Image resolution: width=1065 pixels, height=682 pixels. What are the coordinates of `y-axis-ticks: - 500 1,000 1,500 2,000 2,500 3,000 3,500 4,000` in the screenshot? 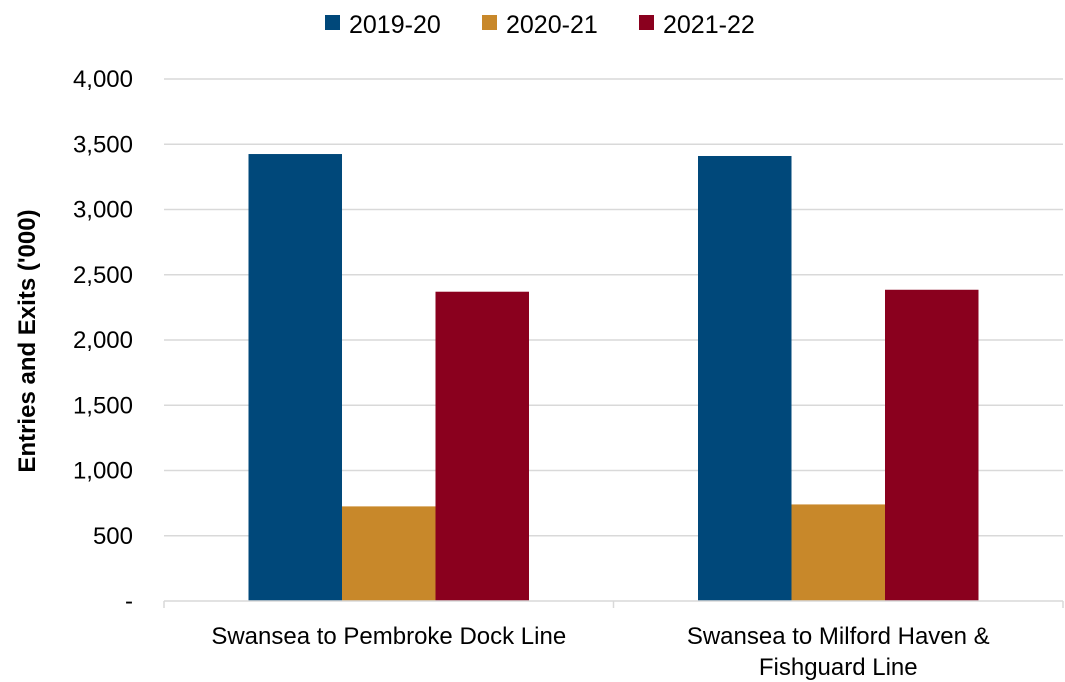 It's located at (103, 340).